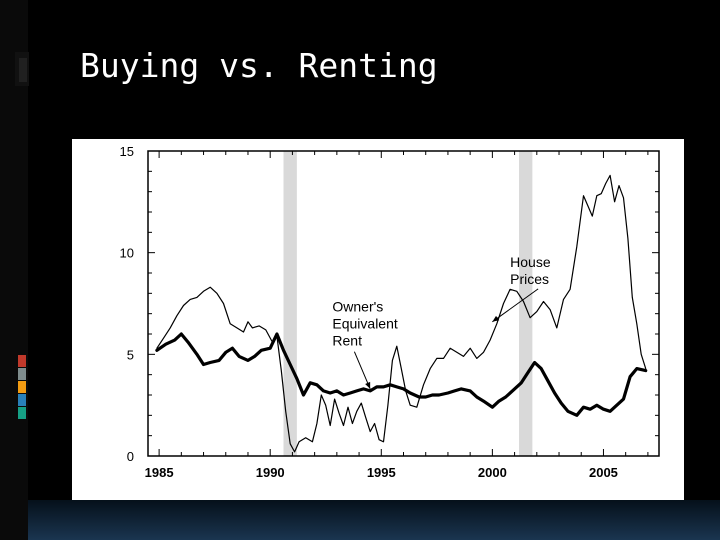 The image size is (720, 540). Describe the element at coordinates (529, 279) in the screenshot. I see `annotation-text-0: Prices` at that location.